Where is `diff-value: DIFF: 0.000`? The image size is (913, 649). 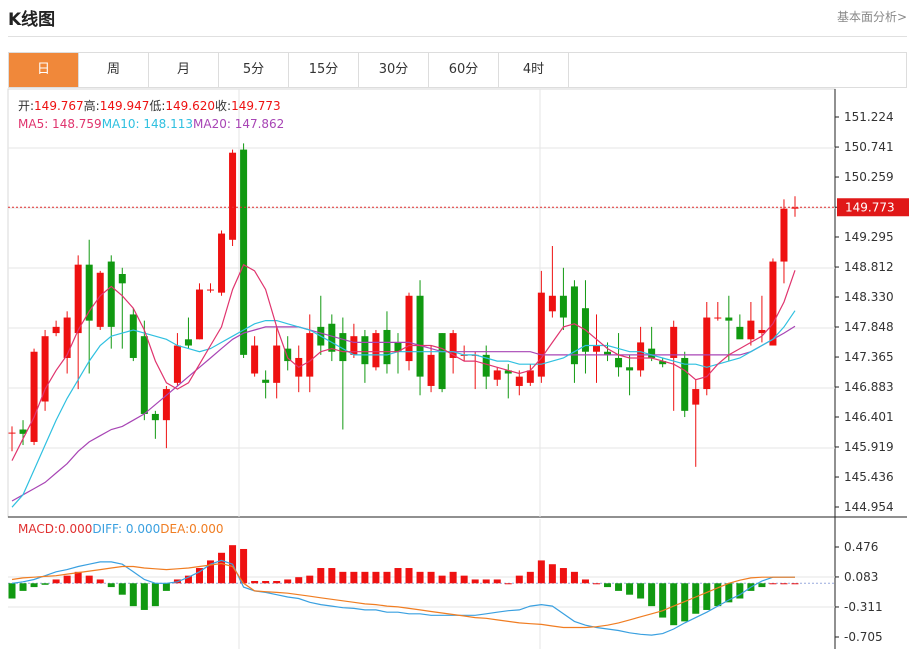
diff-value: DIFF: 0.000 is located at coordinates (126, 529).